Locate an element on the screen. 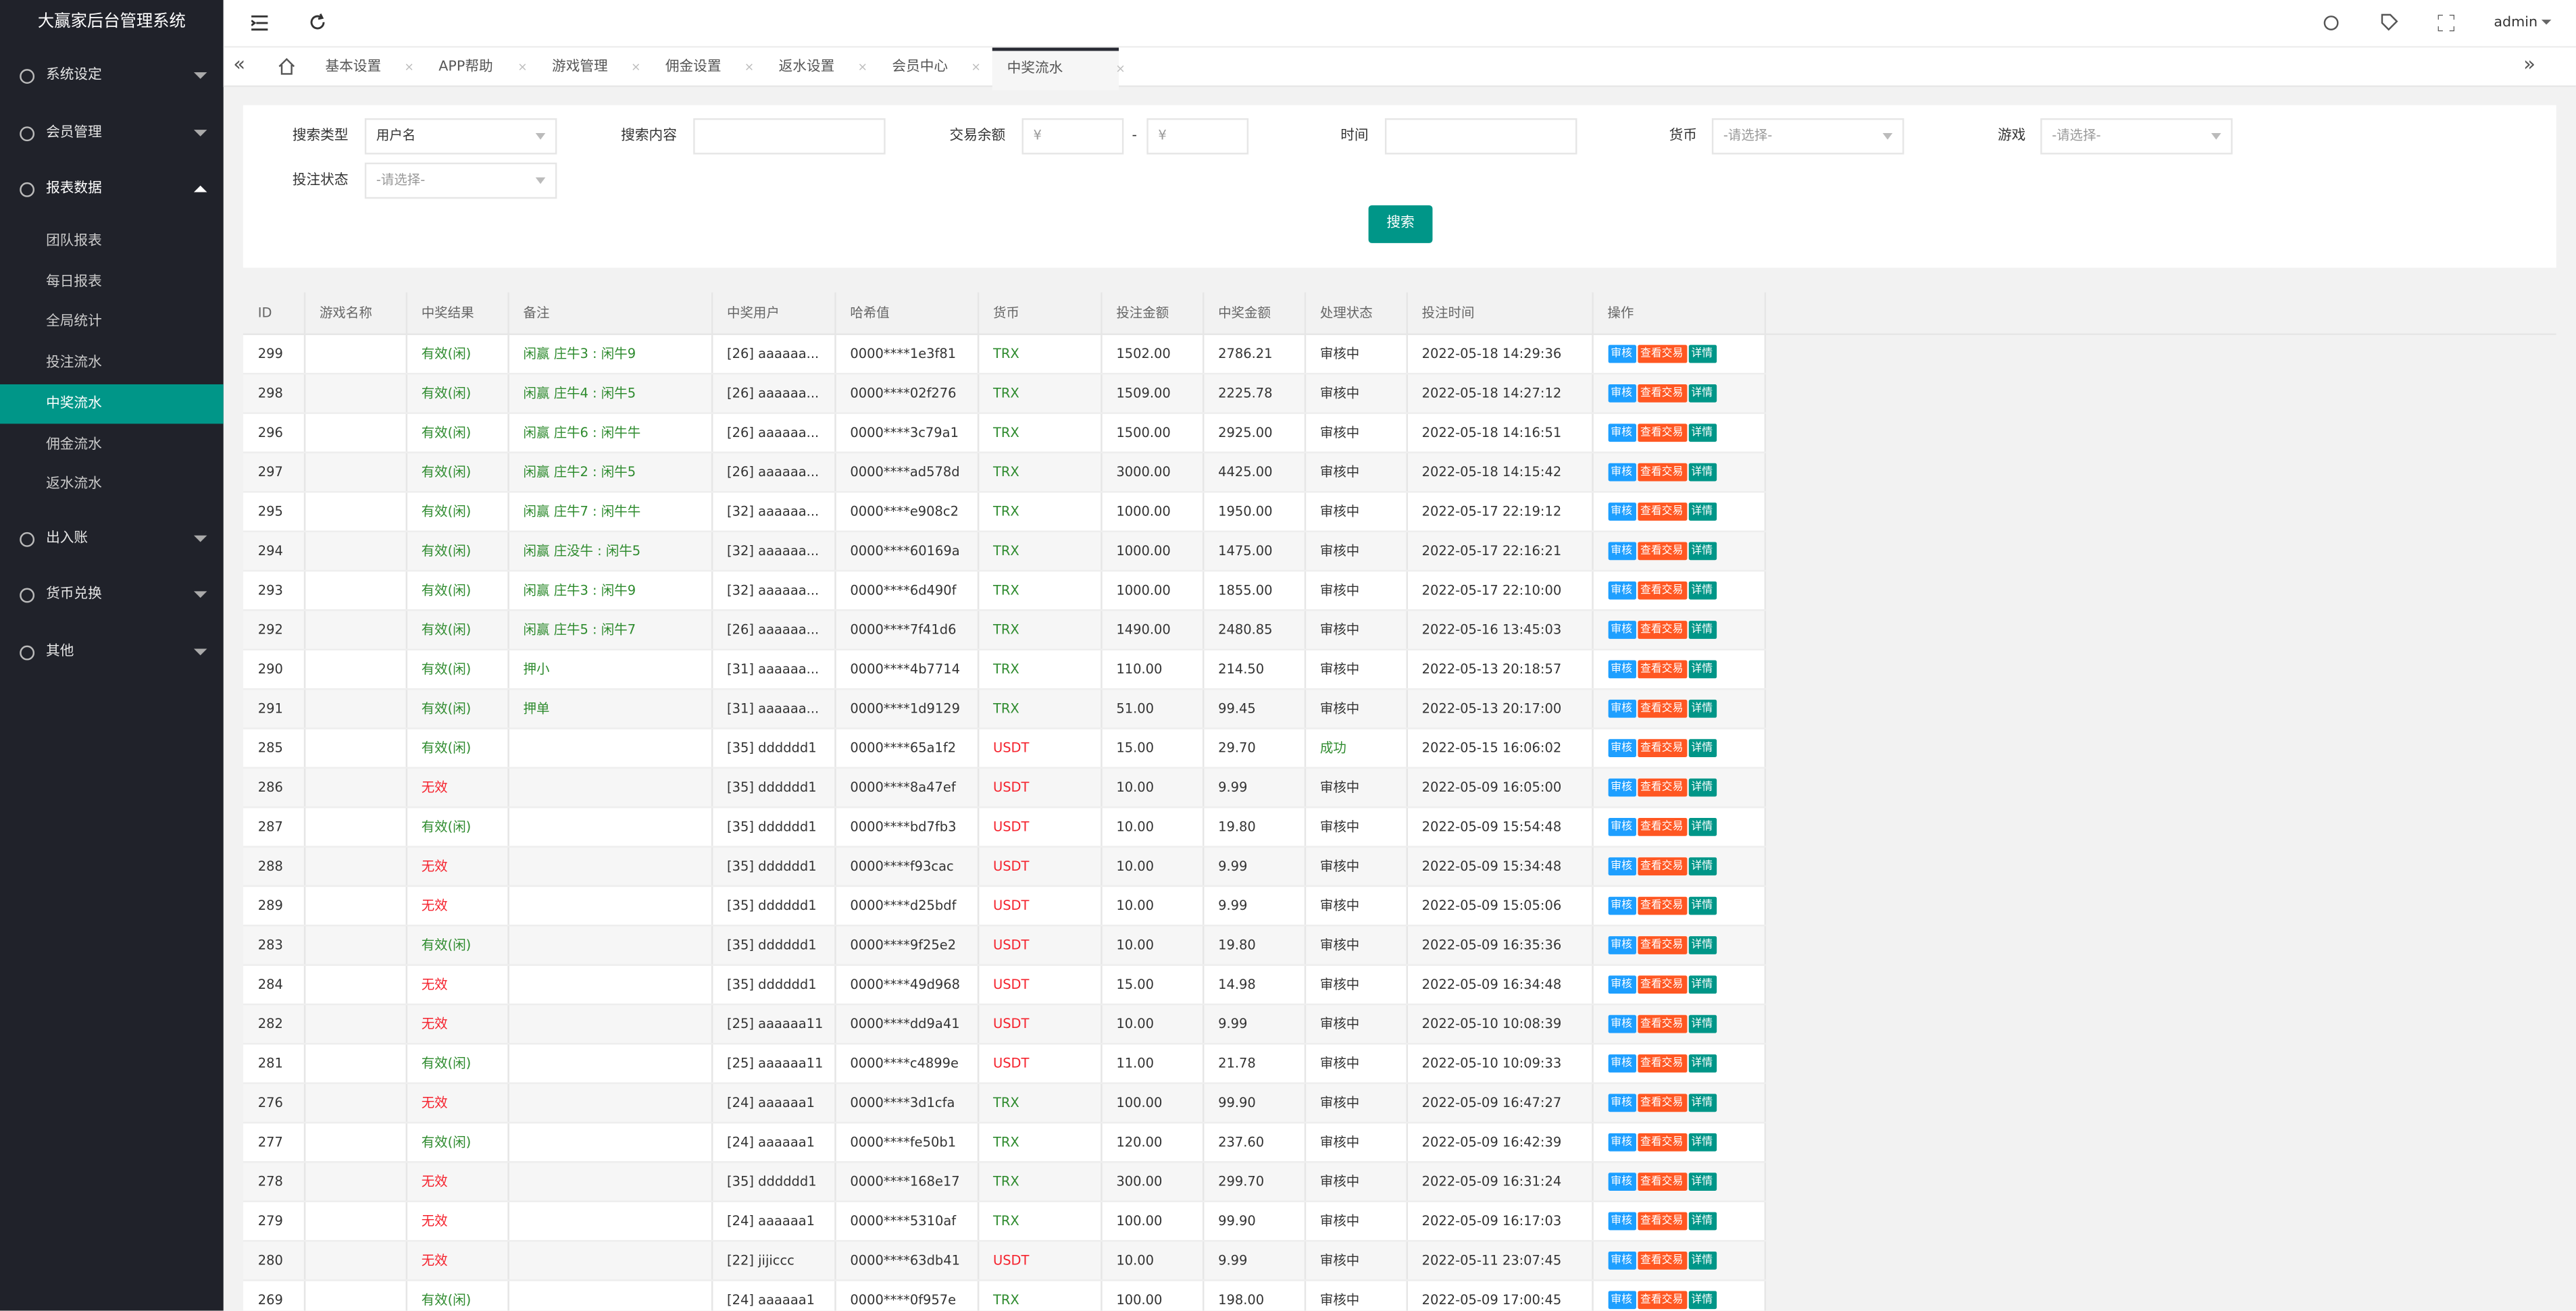  select-box: 用户名 is located at coordinates (461, 136).